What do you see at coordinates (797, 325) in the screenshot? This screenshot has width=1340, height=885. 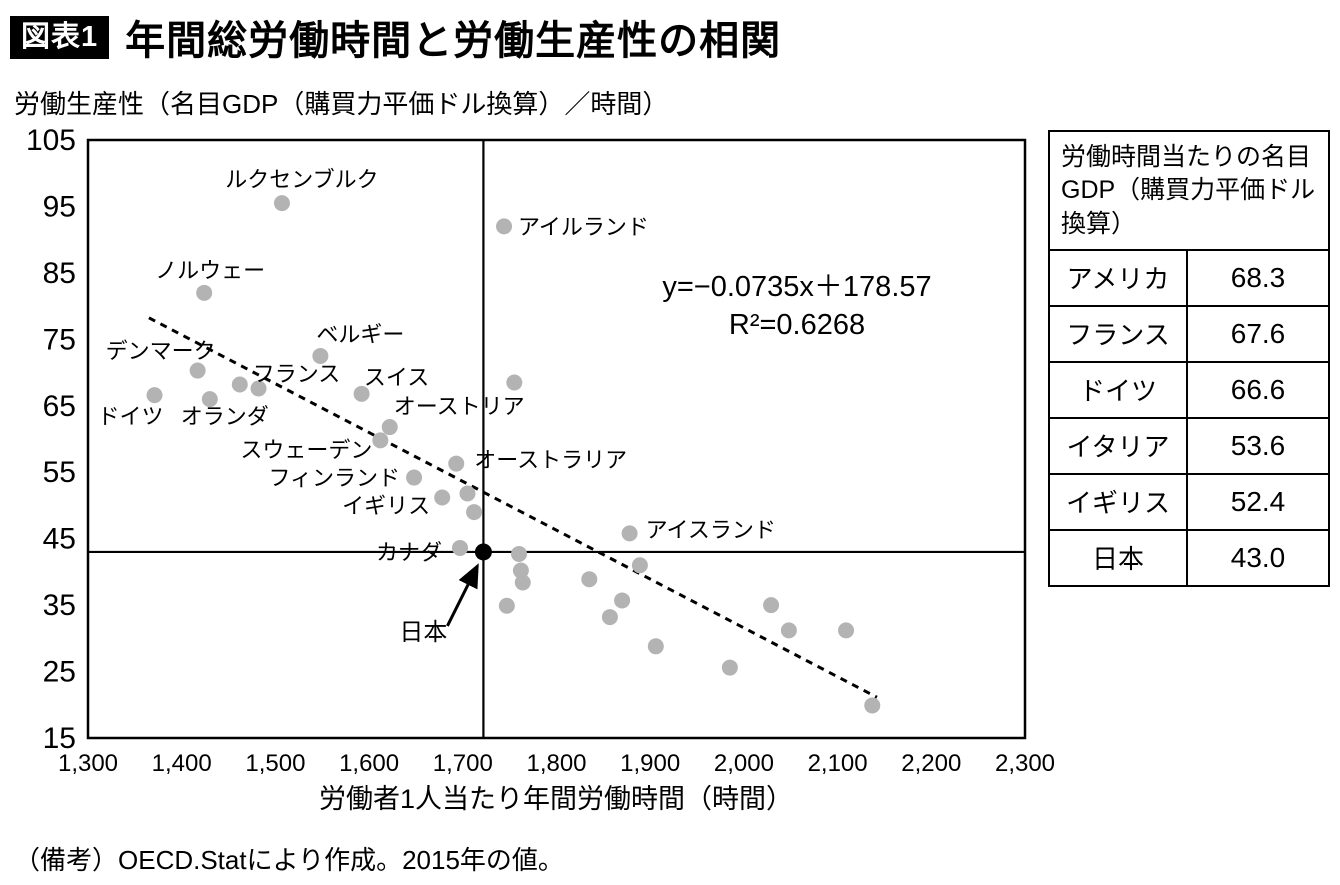 I see `r-squared-text: R²=0.6268` at bounding box center [797, 325].